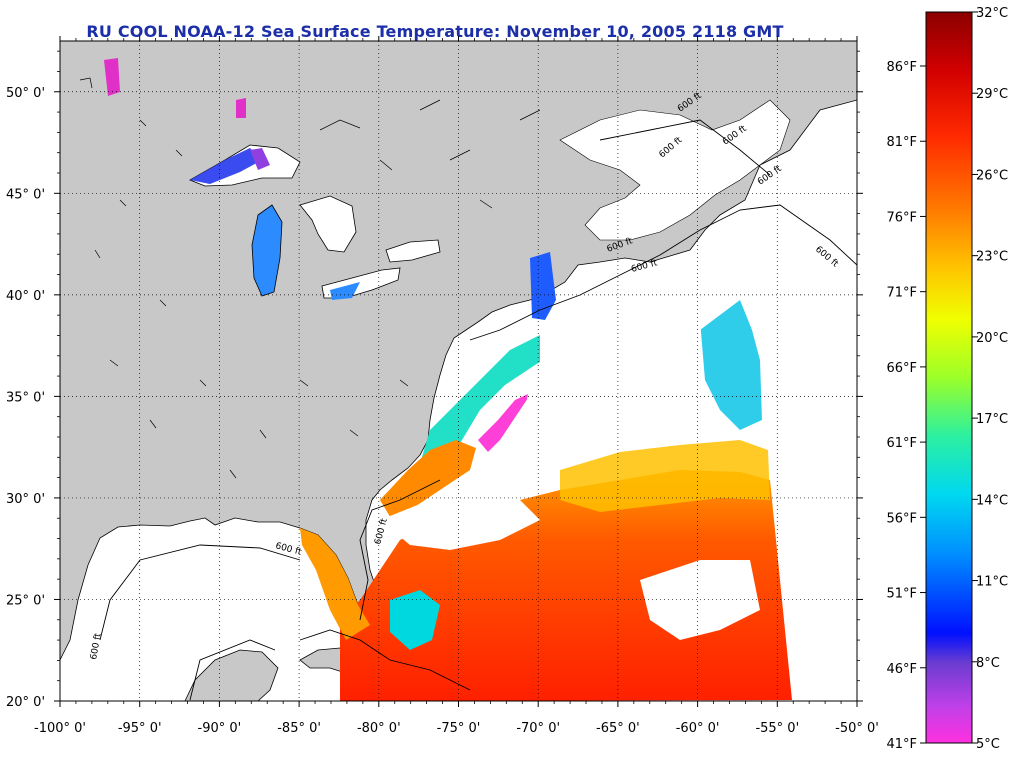 The width and height of the screenshot is (1016, 761). What do you see at coordinates (315, 222) in the screenshot?
I see `great-lakes` at bounding box center [315, 222].